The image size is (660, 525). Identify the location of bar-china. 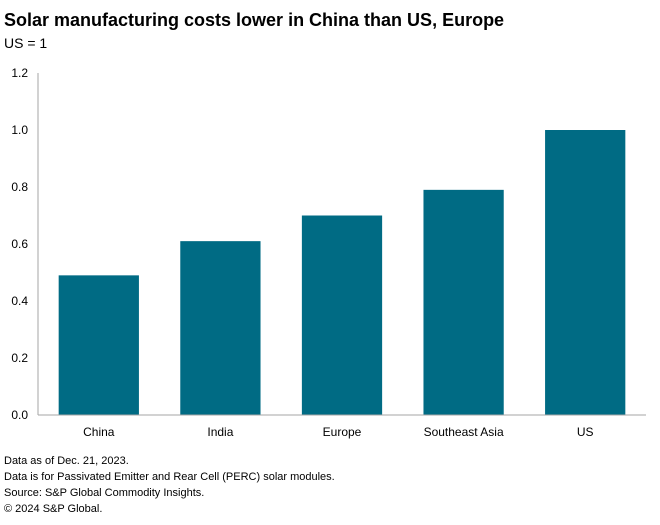
(98, 345).